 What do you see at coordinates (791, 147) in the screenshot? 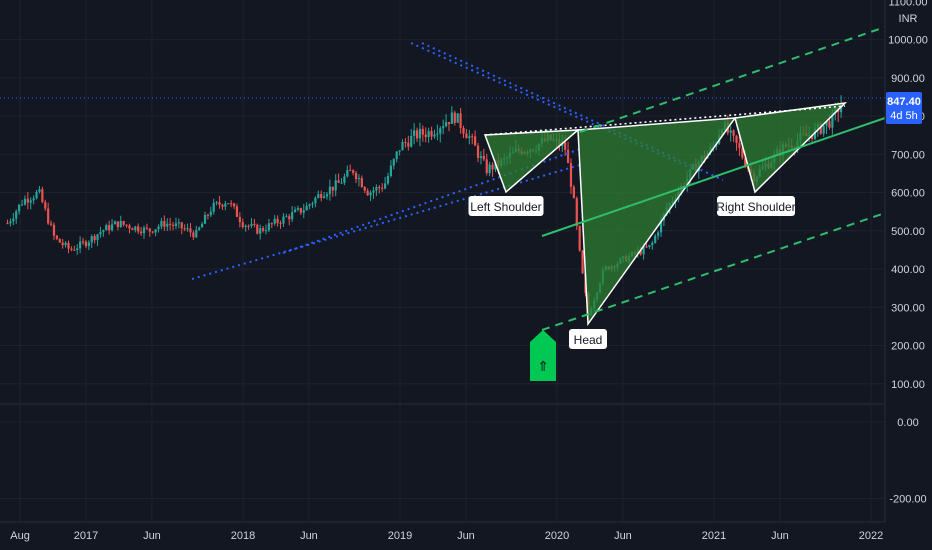
I see `right-shoulder-triangle` at bounding box center [791, 147].